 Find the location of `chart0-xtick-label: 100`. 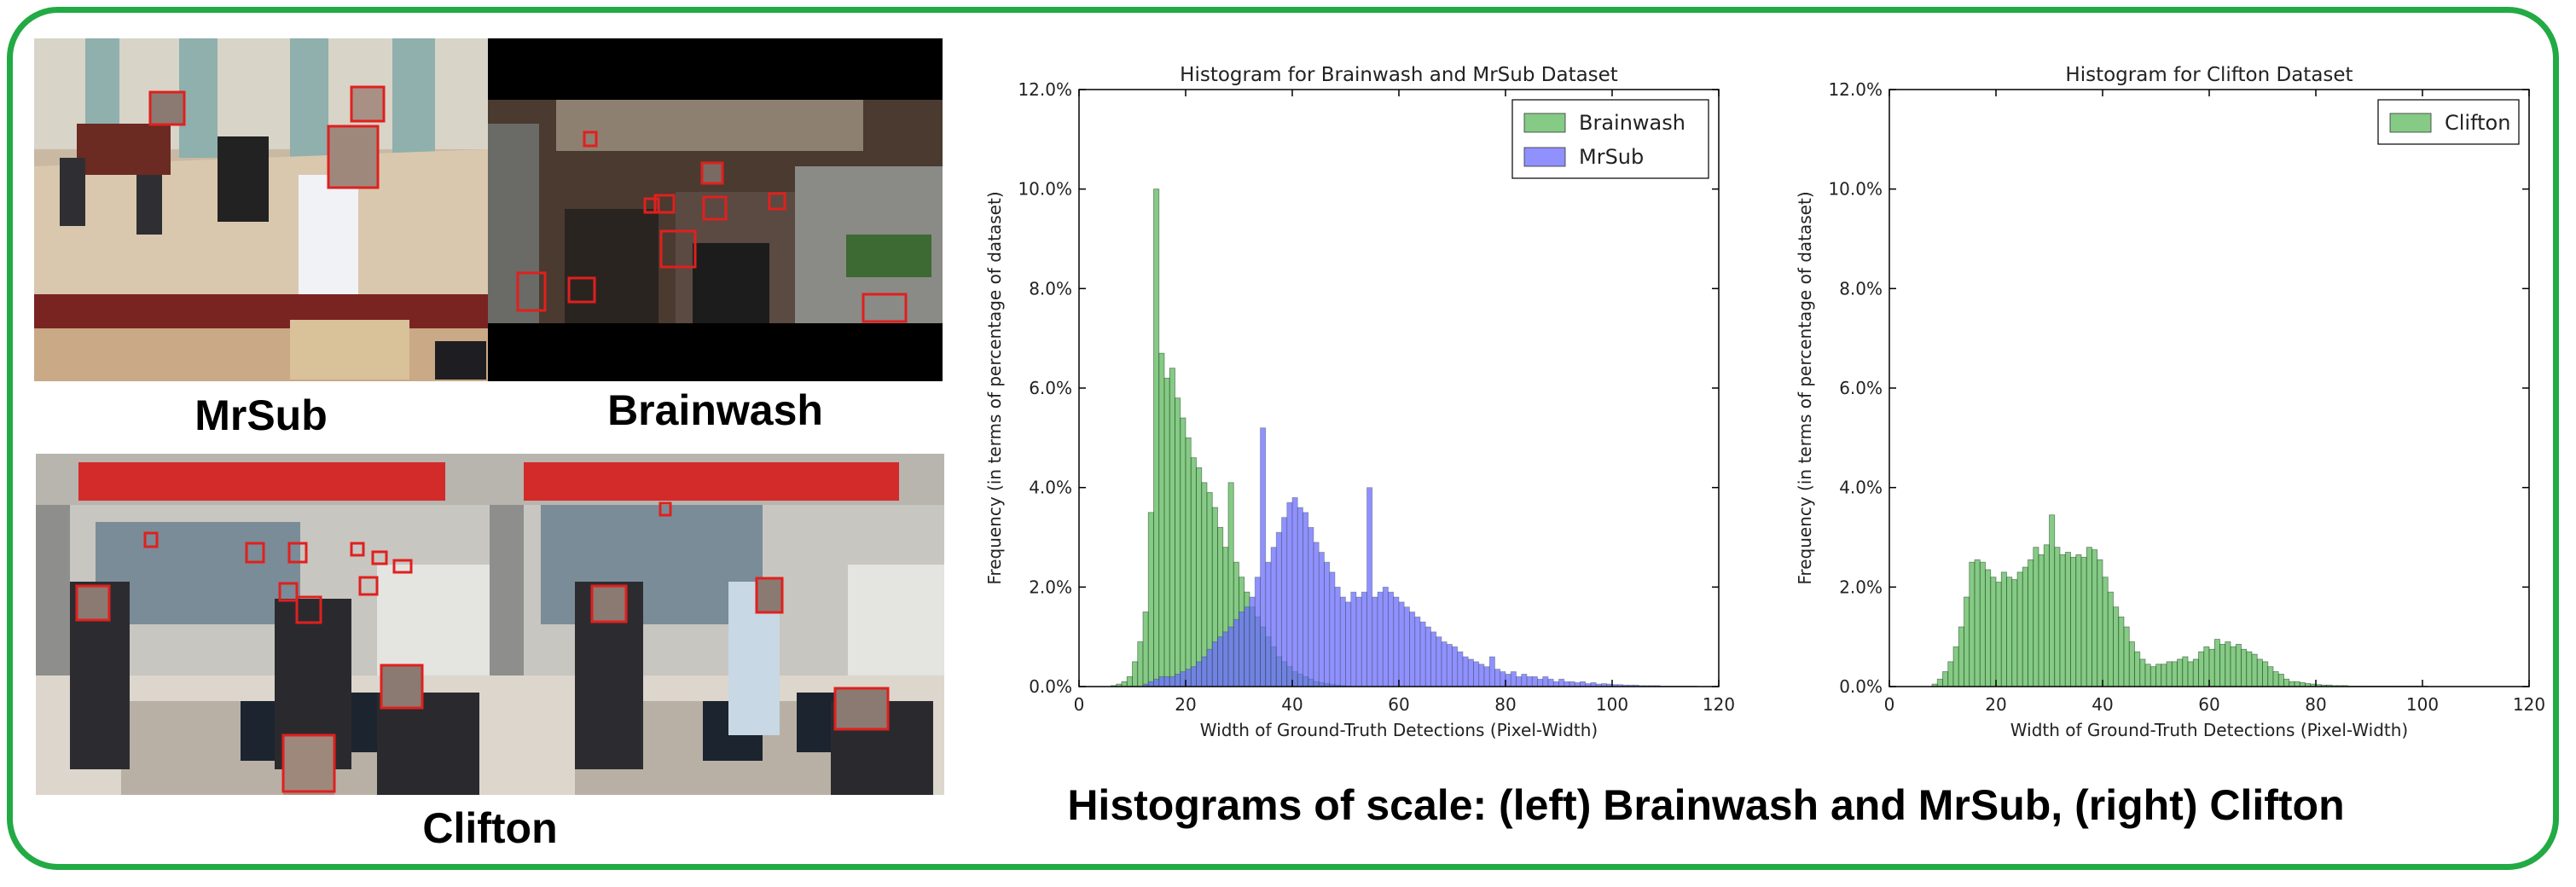

chart0-xtick-label: 100 is located at coordinates (1612, 704).